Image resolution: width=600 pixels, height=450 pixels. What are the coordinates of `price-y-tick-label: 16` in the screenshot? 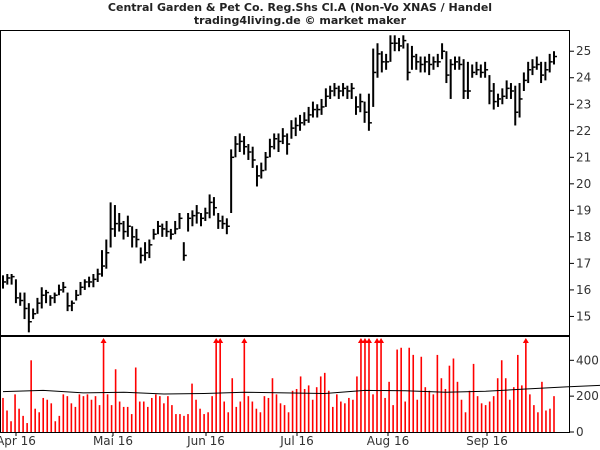 It's located at (583, 290).